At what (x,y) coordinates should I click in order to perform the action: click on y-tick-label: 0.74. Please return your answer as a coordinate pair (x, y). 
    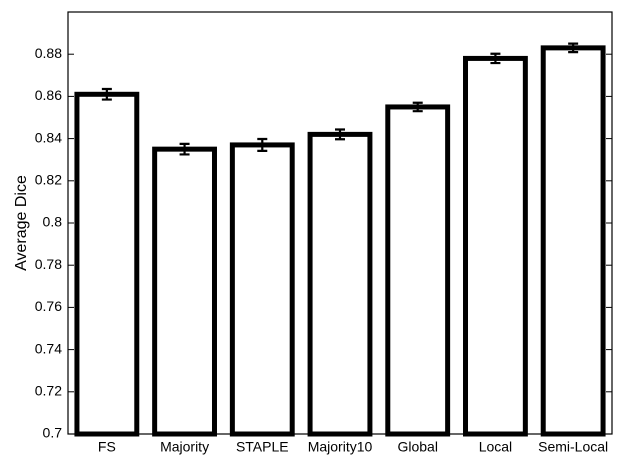
    Looking at the image, I should click on (48, 348).